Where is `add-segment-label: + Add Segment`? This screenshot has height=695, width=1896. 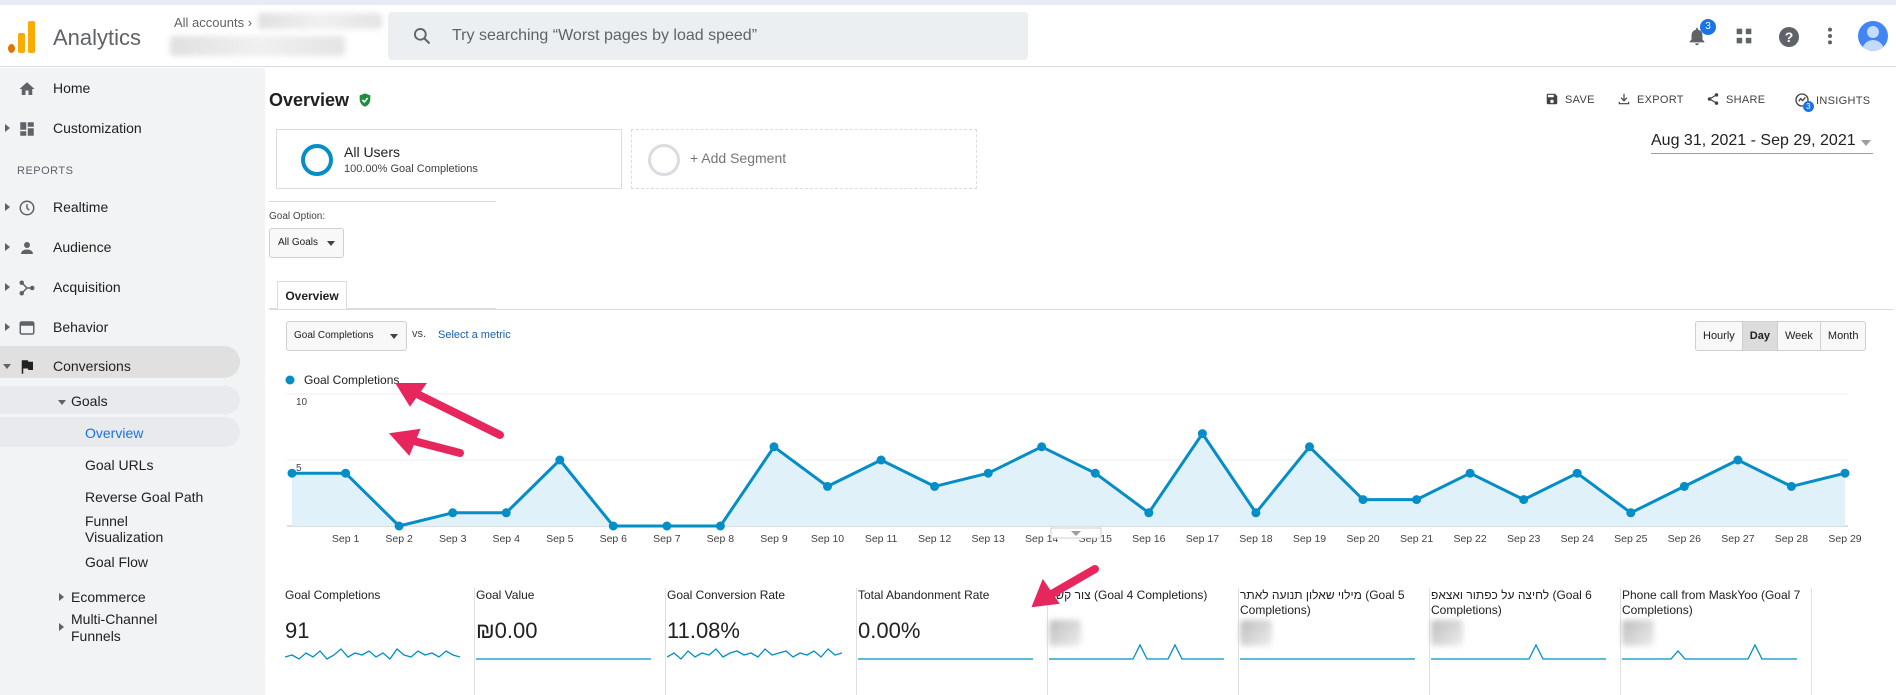 add-segment-label: + Add Segment is located at coordinates (738, 158).